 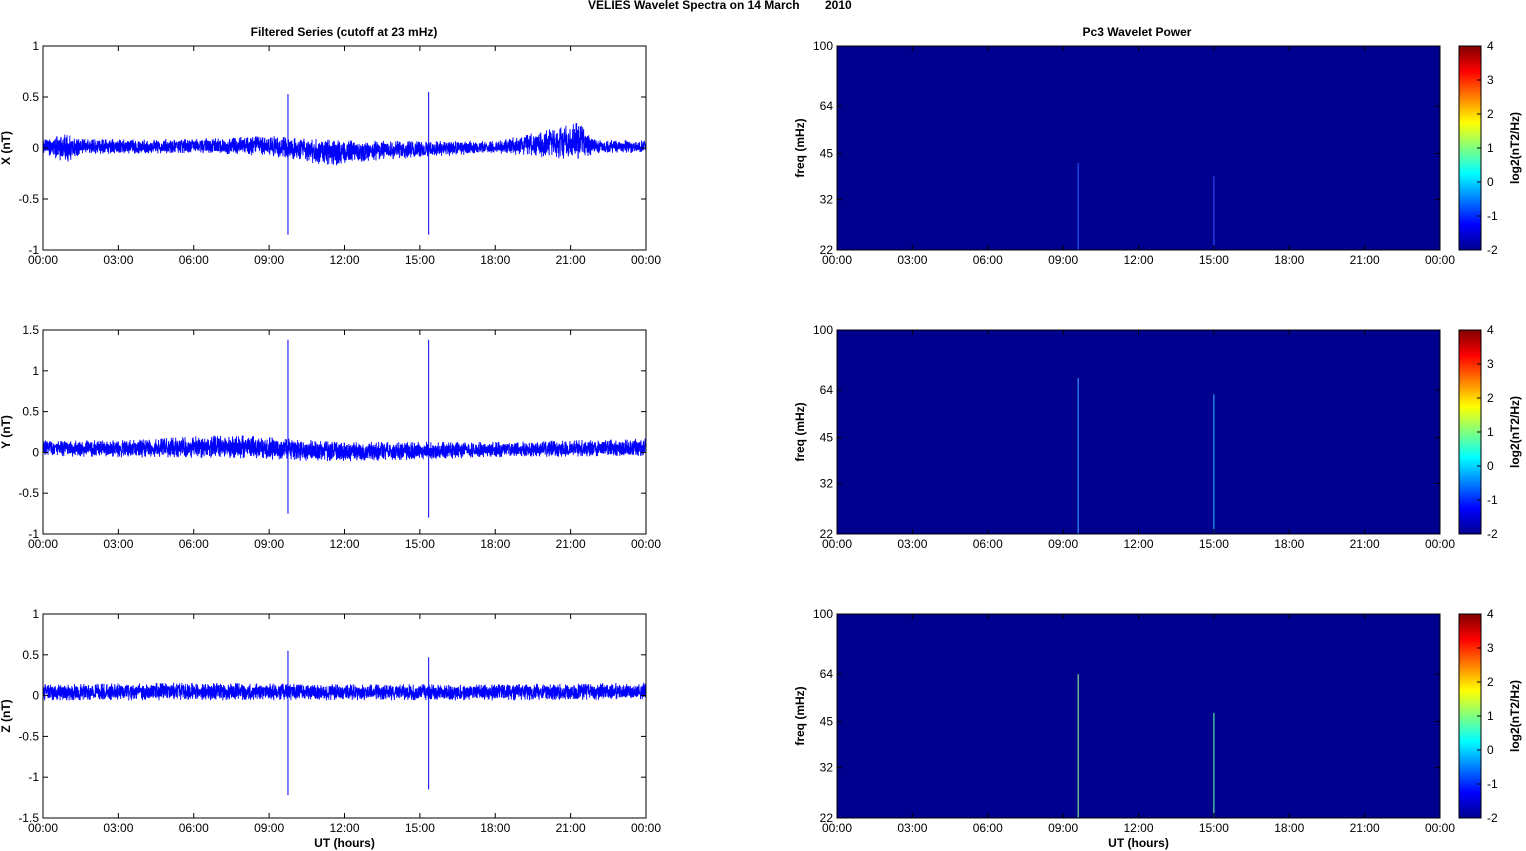 I want to click on figure-title: VELIES Wavelet Spectra on 14 March, so click(x=694, y=6).